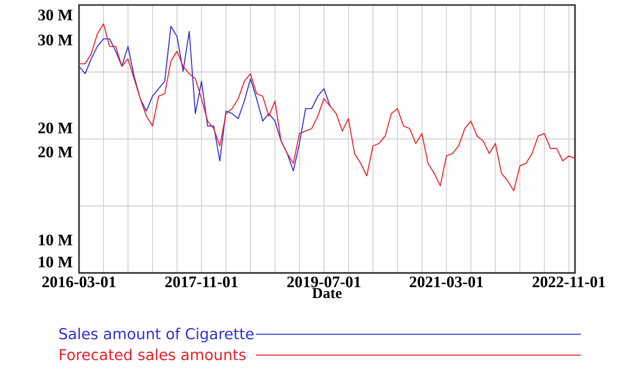 This screenshot has height=374, width=631. Describe the element at coordinates (323, 282) in the screenshot. I see `x-tick-label: 2019-07-01` at that location.